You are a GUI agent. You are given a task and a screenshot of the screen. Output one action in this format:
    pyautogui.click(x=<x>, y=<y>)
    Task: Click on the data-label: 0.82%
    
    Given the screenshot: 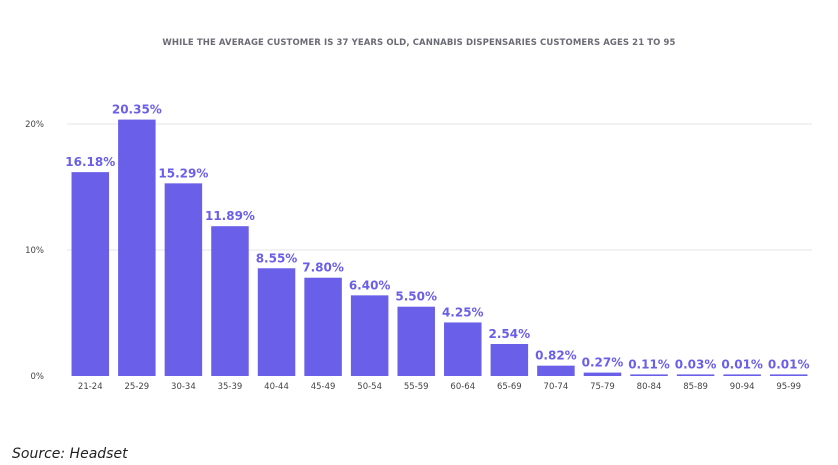 What is the action you would take?
    pyautogui.click(x=556, y=356)
    